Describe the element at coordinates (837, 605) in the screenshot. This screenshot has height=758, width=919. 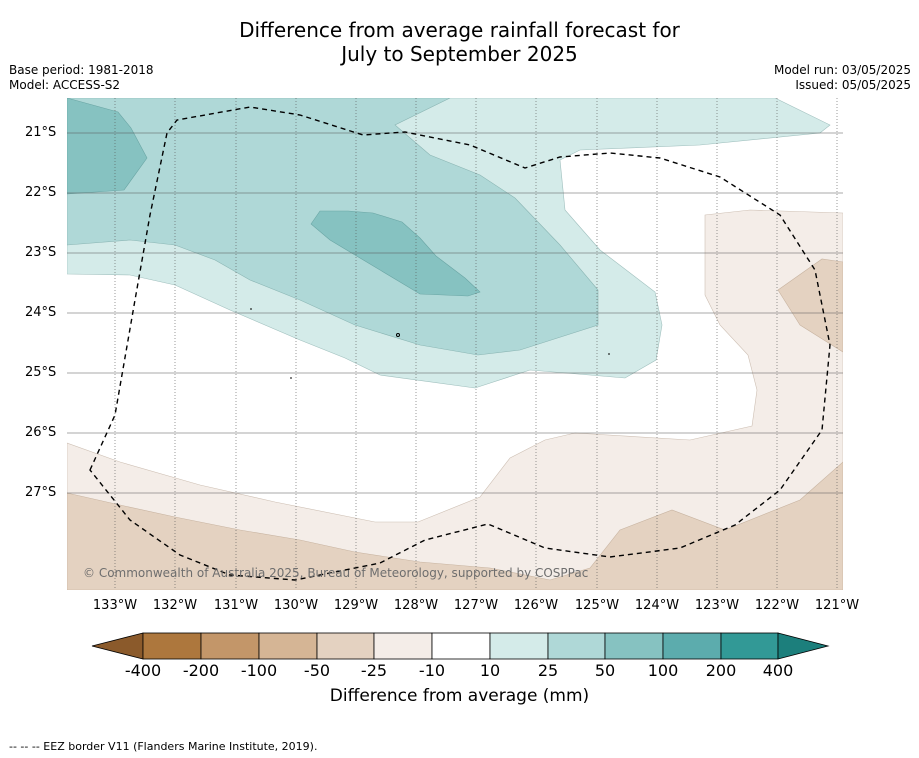
I see `lon-label-121w: 121°W` at that location.